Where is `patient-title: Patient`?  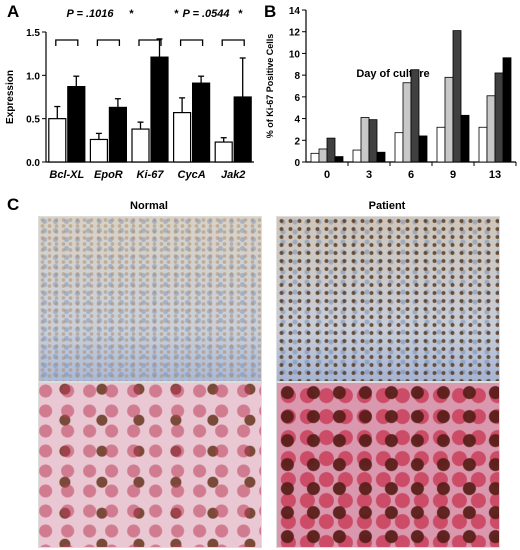 patient-title: Patient is located at coordinates (387, 206).